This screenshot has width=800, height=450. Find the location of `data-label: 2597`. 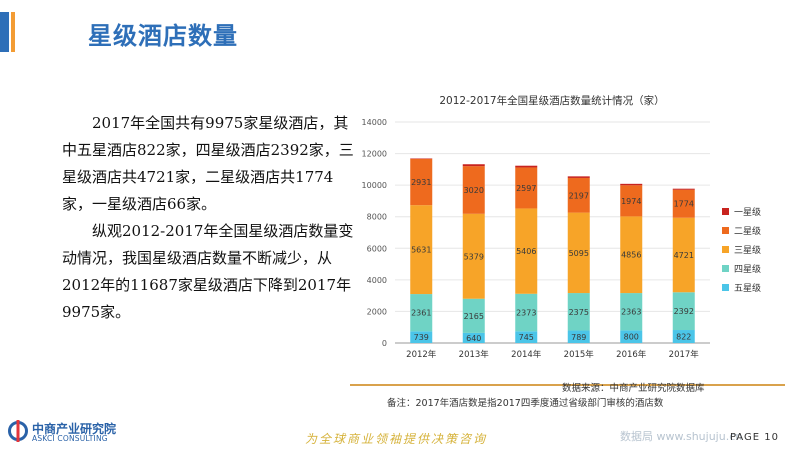

data-label: 2597 is located at coordinates (526, 188).